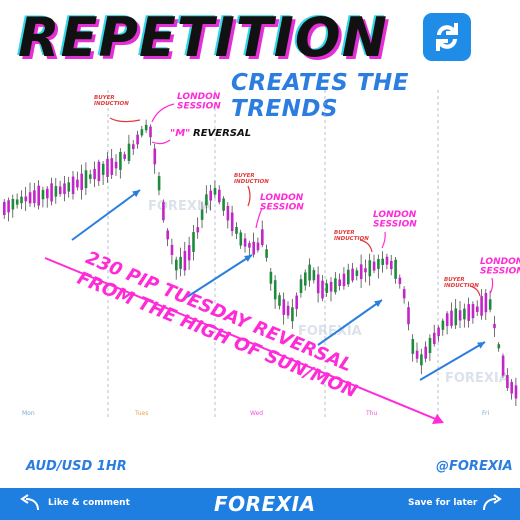 The image size is (520, 520). Describe the element at coordinates (492, 502) in the screenshot. I see `curved-arrow-right-icon` at that location.